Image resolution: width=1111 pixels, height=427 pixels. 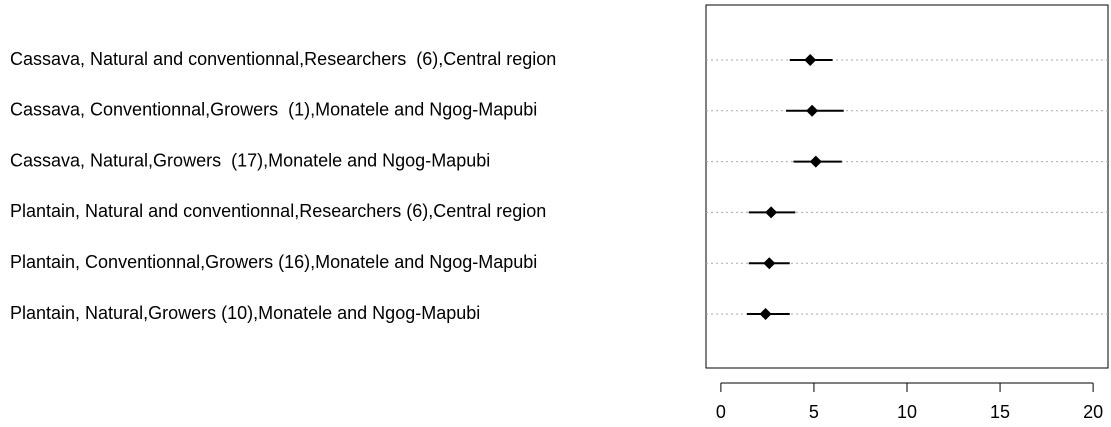 I want to click on x-tick-label: 20, so click(x=1093, y=412).